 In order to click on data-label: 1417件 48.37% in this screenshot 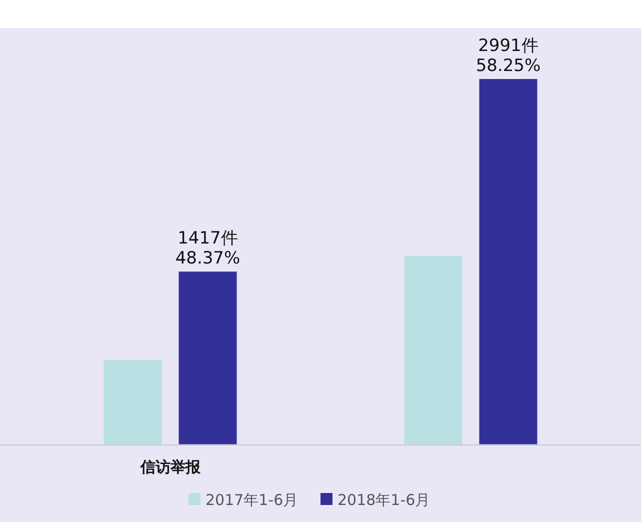, I will do `click(207, 248)`.